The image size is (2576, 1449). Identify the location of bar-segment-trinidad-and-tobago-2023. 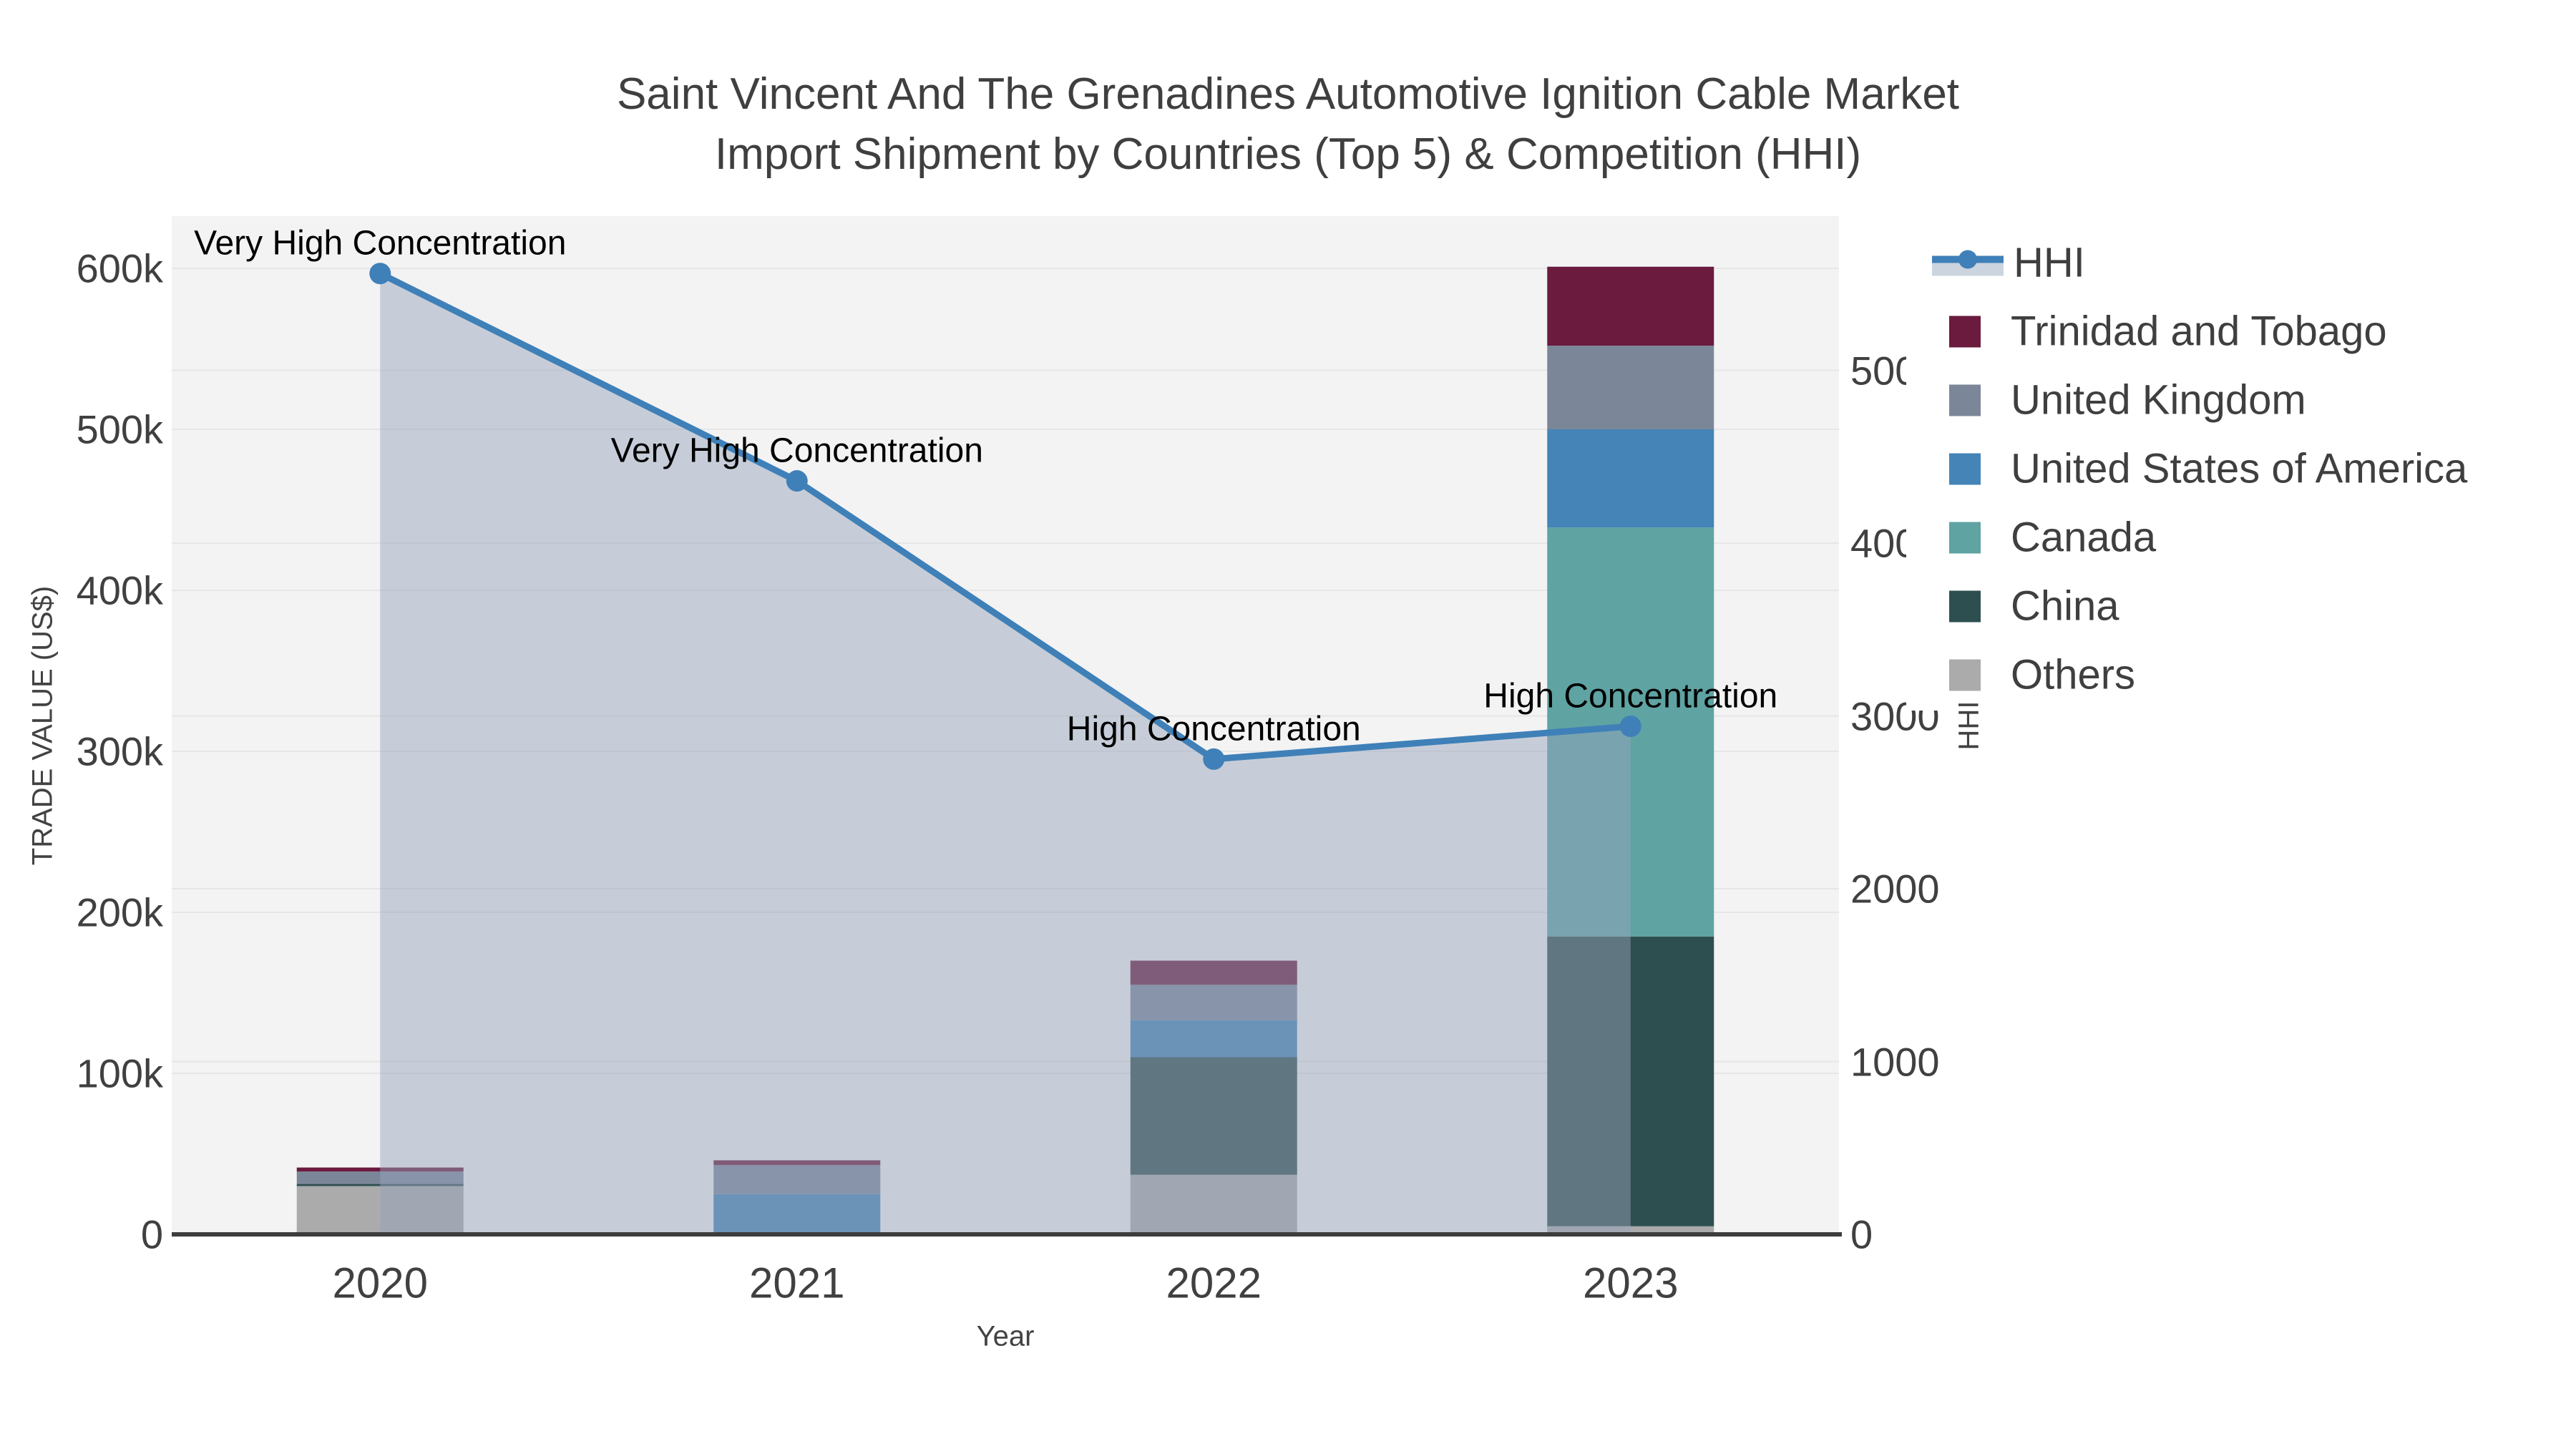
(1630, 306).